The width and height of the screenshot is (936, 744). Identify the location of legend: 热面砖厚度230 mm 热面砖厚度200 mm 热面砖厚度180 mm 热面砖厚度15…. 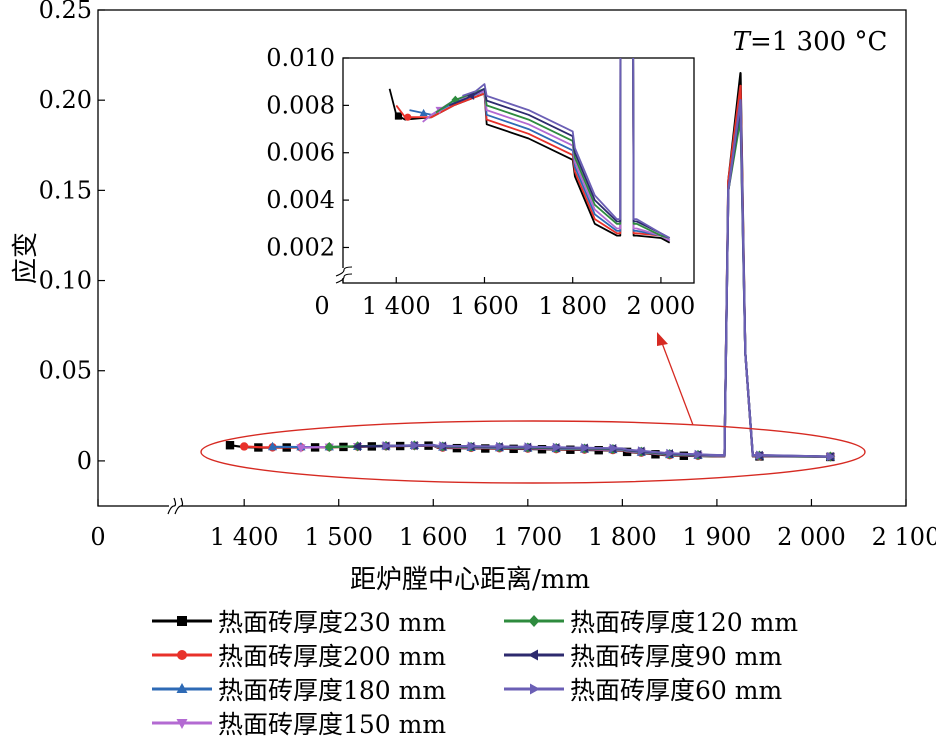
(500, 674).